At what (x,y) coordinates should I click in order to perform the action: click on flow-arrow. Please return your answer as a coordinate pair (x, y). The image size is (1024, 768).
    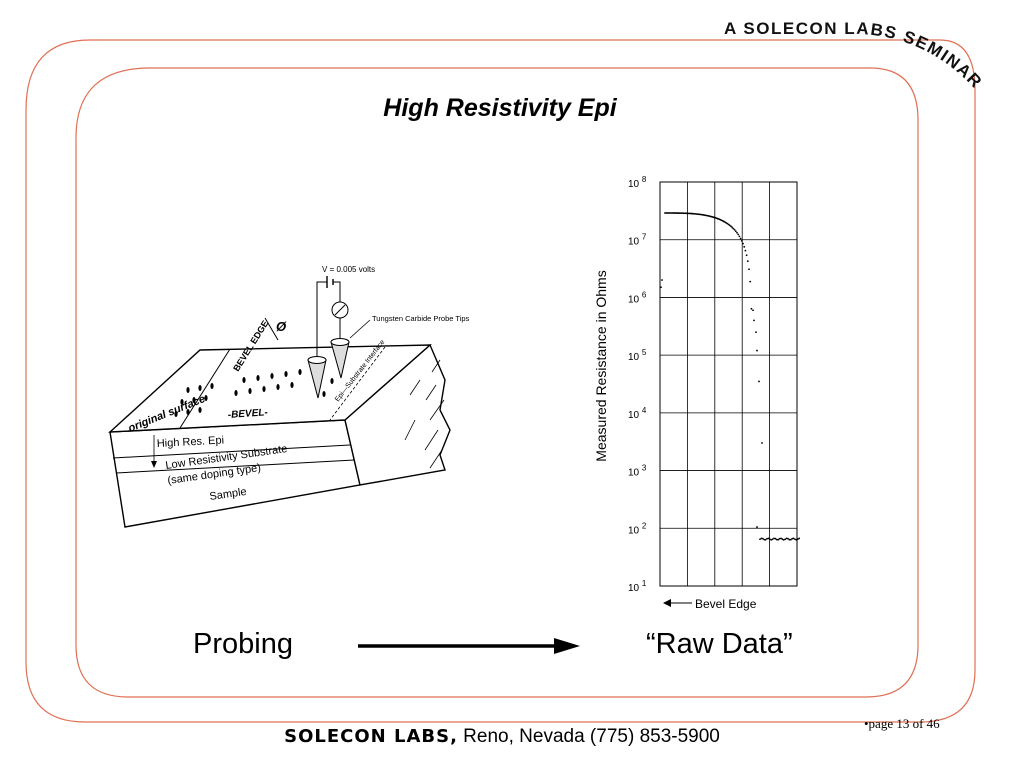
    Looking at the image, I should click on (469, 646).